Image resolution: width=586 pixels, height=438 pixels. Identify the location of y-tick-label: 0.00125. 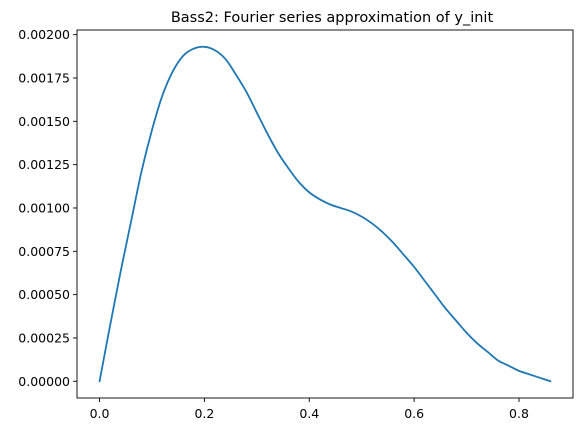
(44, 164).